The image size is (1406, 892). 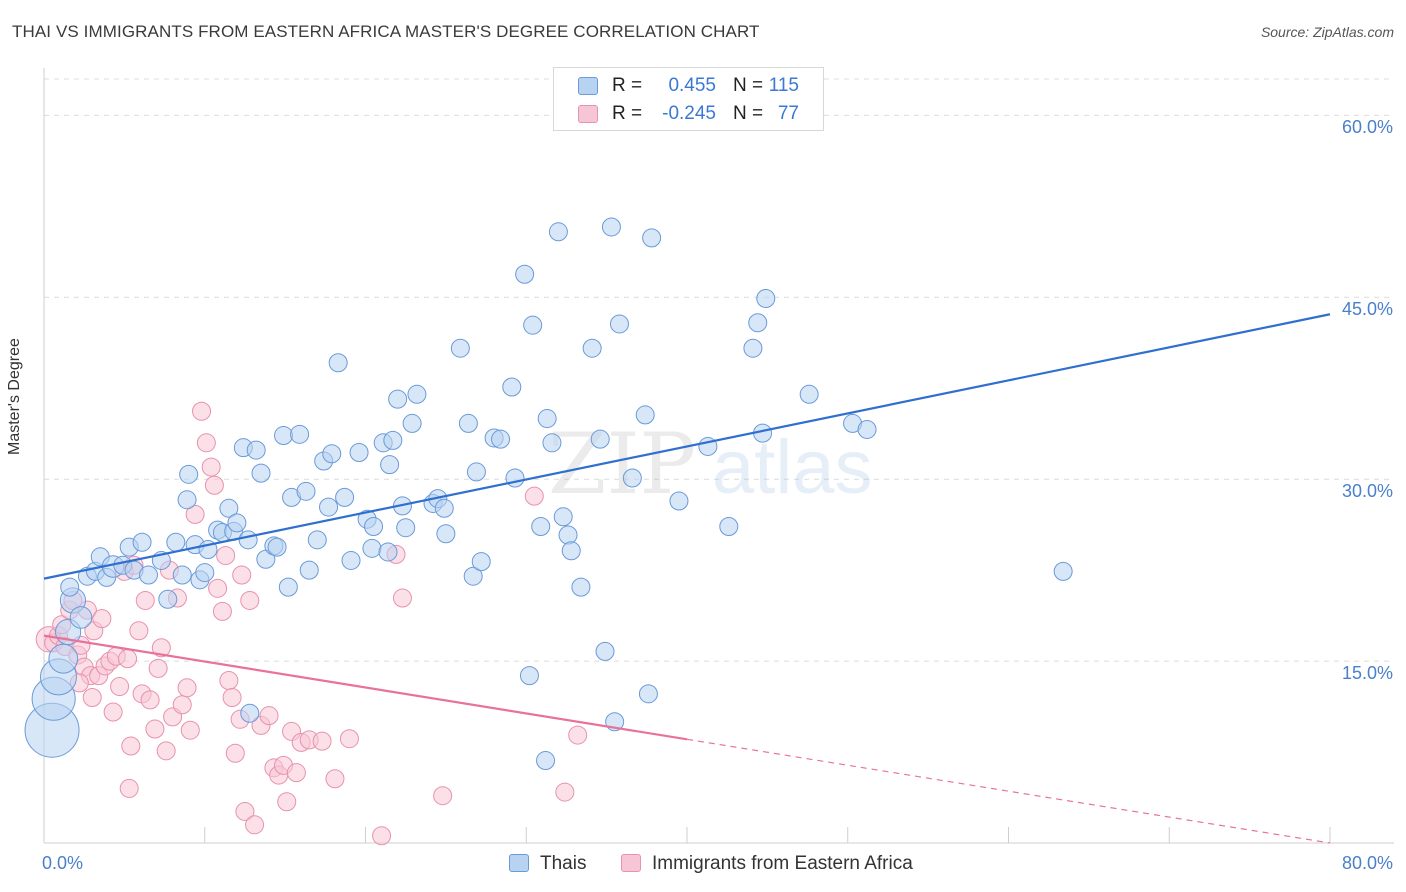 I want to click on r-label: R =, so click(x=627, y=85).